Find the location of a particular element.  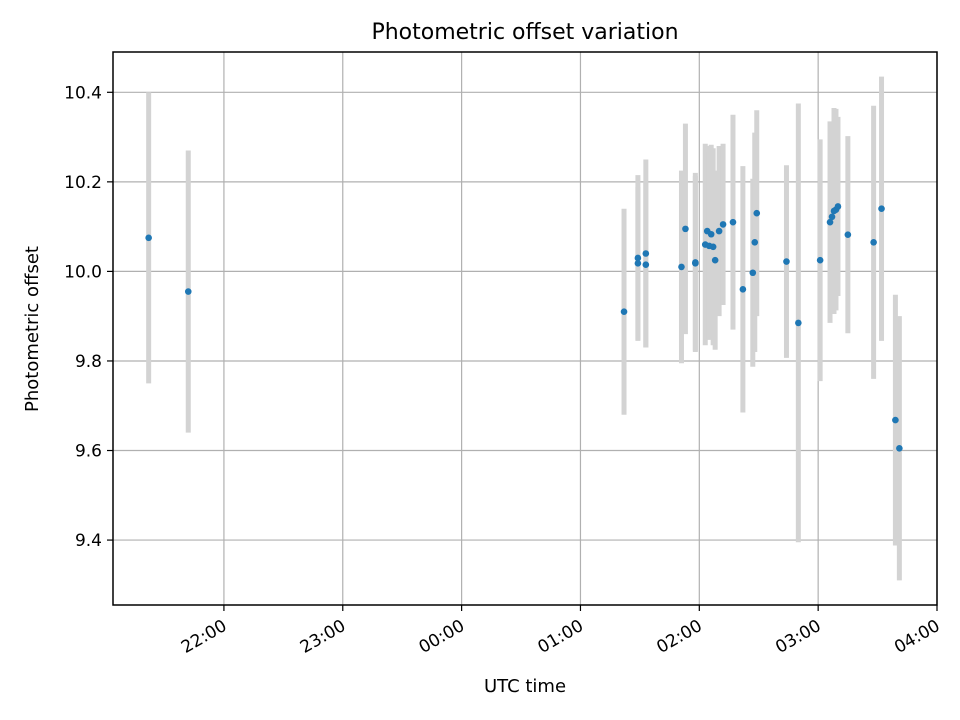

x-axis-label: UTC time is located at coordinates (525, 686).